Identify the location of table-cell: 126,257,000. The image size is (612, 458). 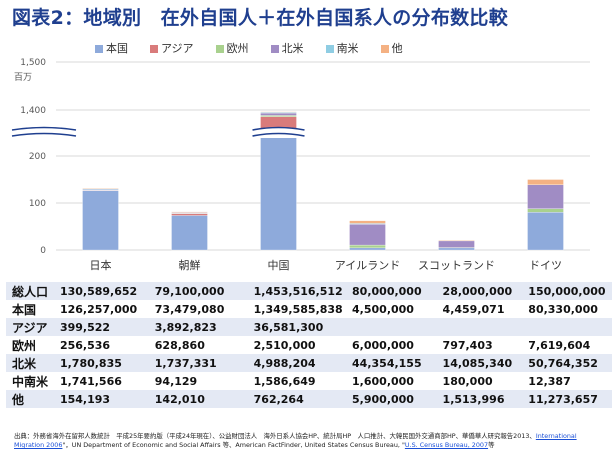
(102, 309).